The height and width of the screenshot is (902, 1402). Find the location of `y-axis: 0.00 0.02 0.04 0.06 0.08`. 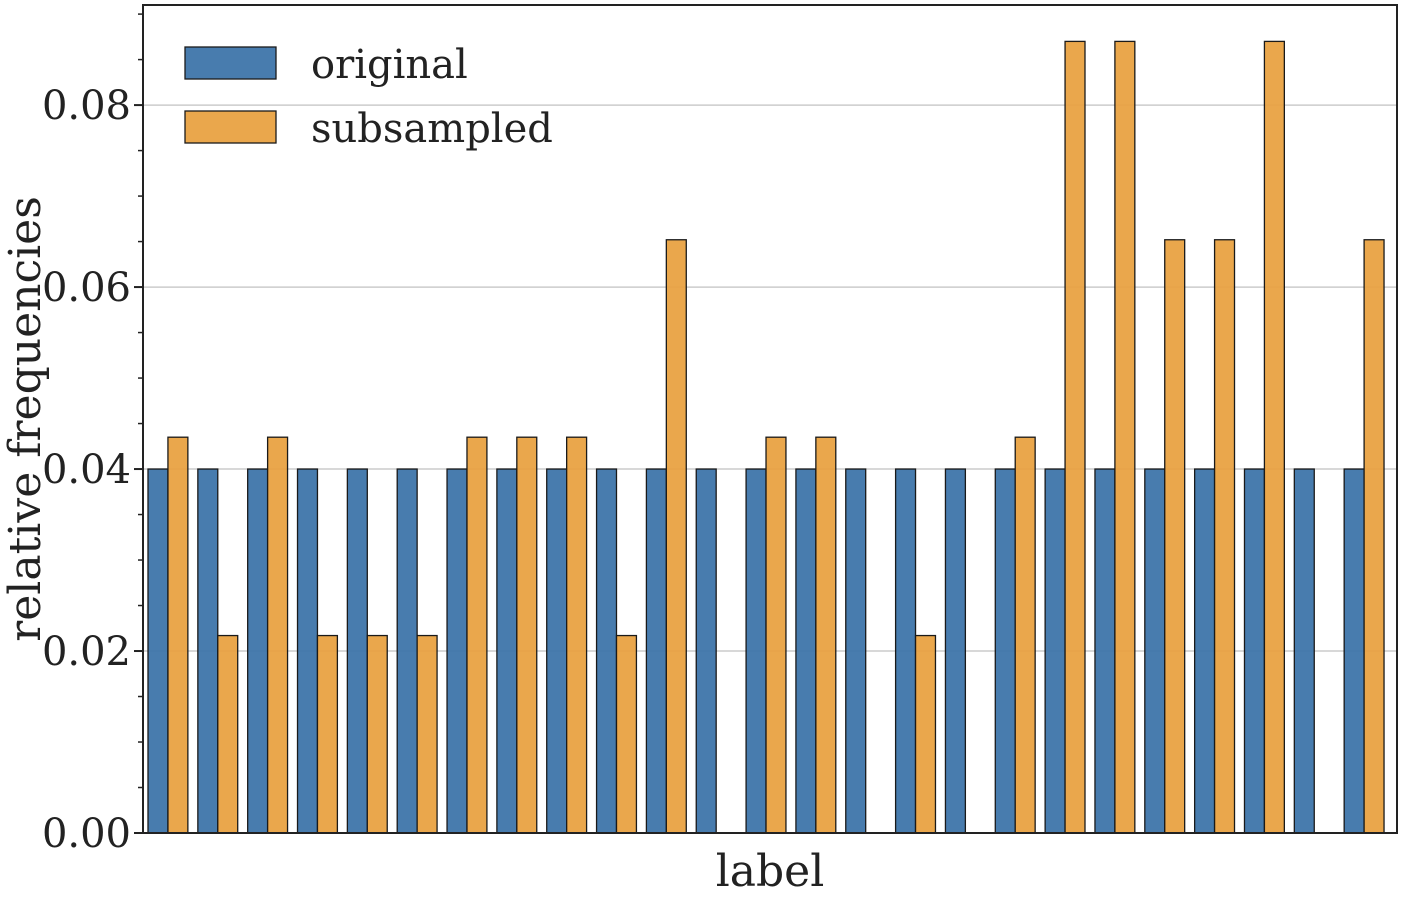

y-axis: 0.00 0.02 0.04 0.06 0.08 is located at coordinates (92, 435).